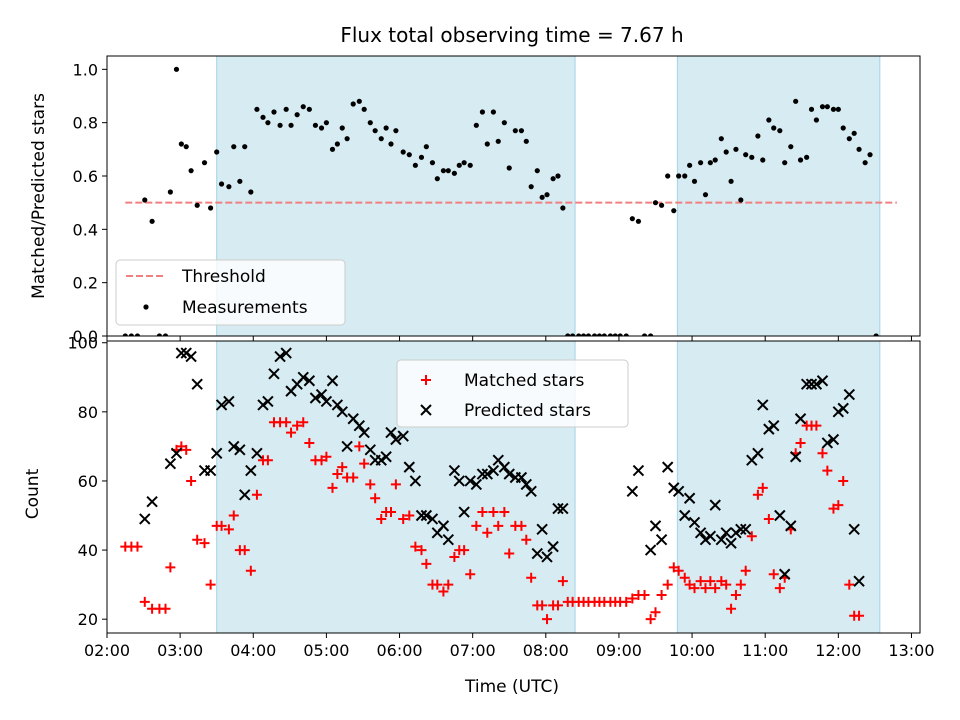 The height and width of the screenshot is (720, 960). What do you see at coordinates (326, 650) in the screenshot?
I see `x-tick-label: 05:00` at bounding box center [326, 650].